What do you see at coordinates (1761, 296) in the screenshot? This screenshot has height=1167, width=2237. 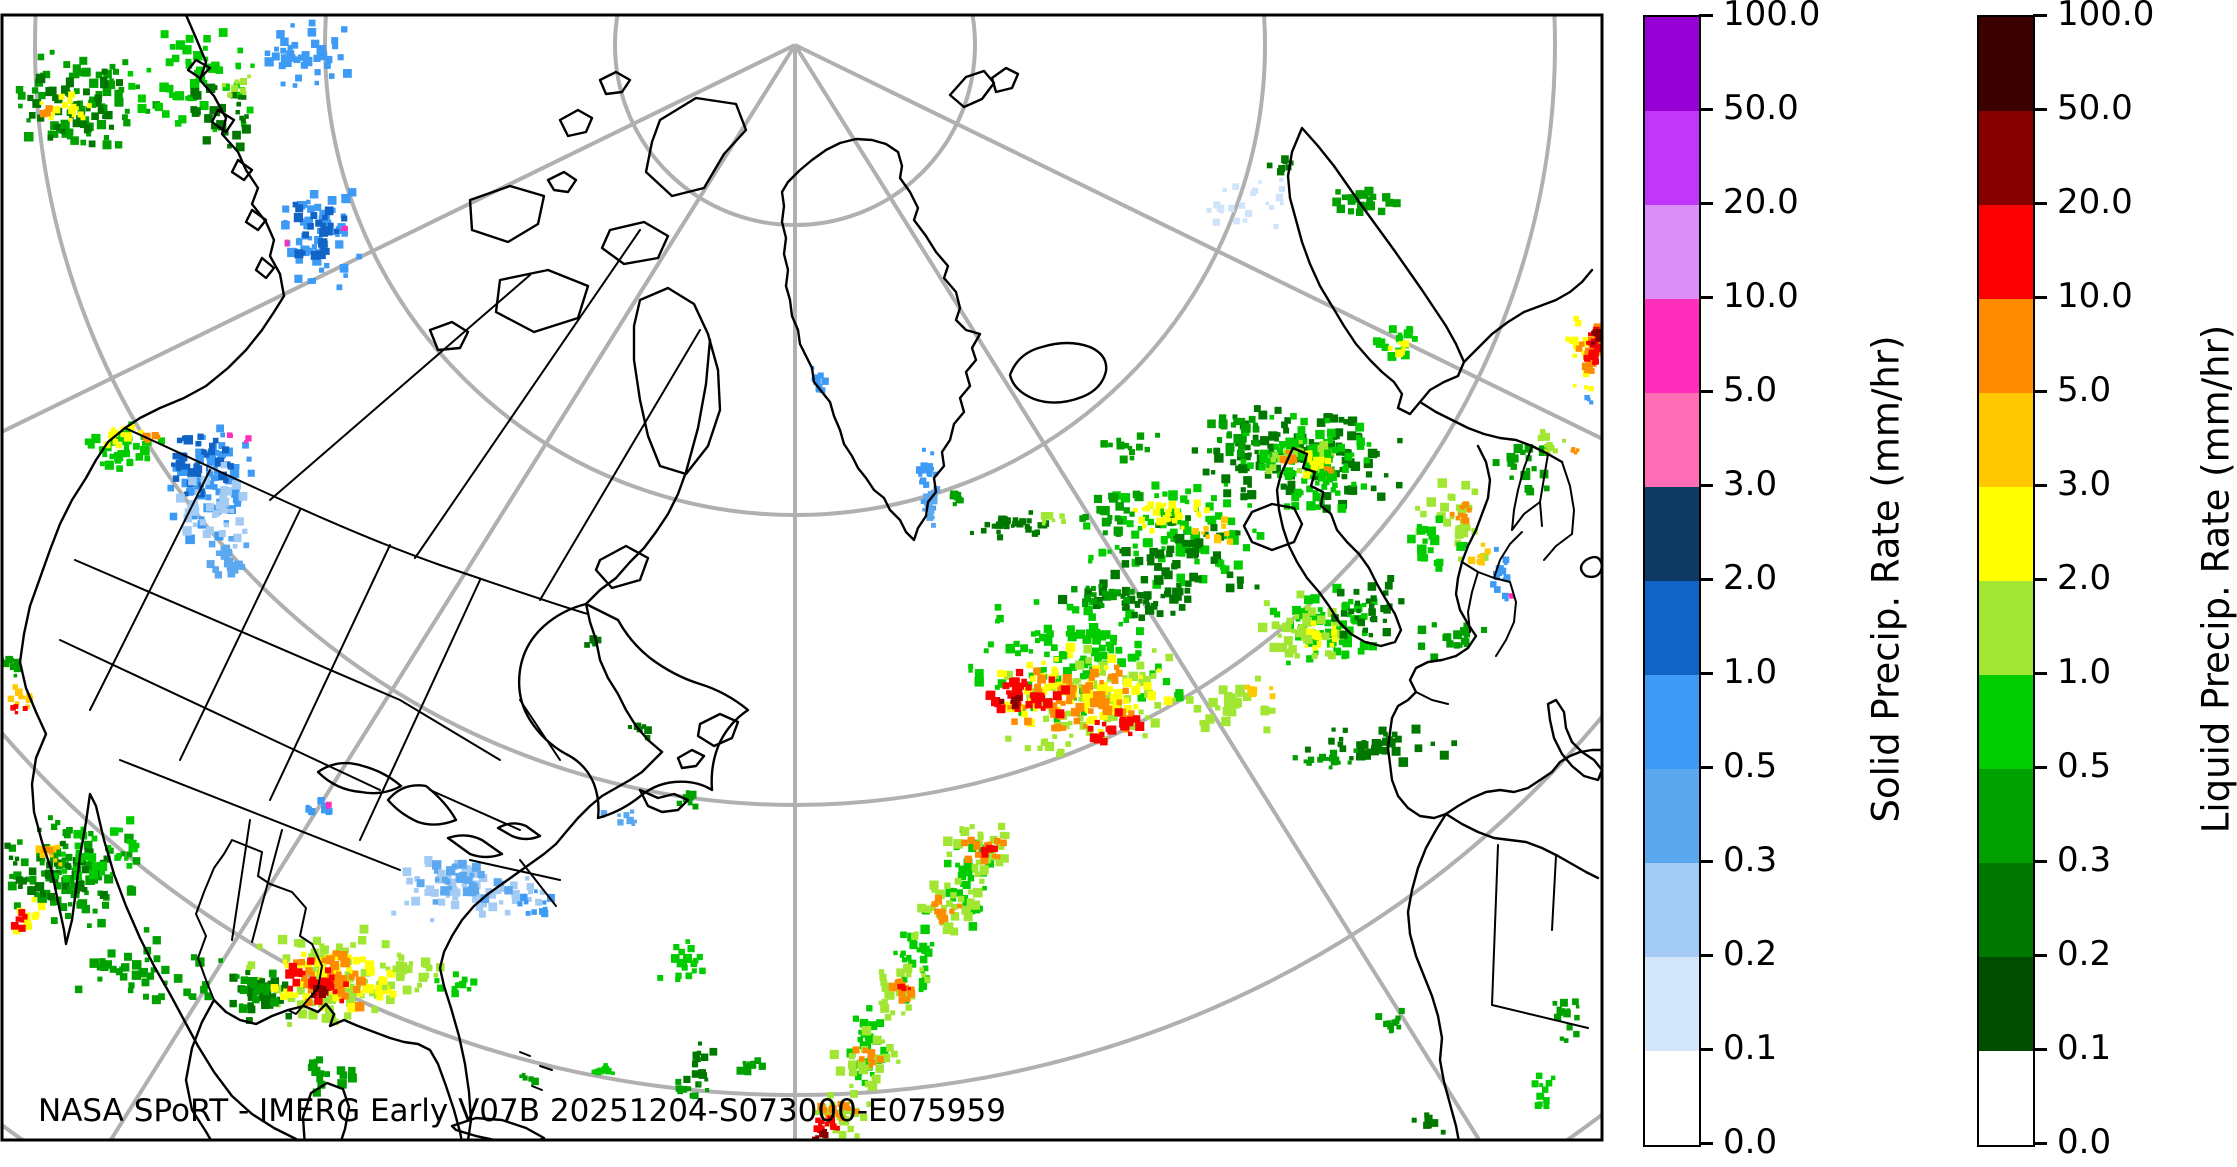 I see `solid-tick-label: 10.0` at bounding box center [1761, 296].